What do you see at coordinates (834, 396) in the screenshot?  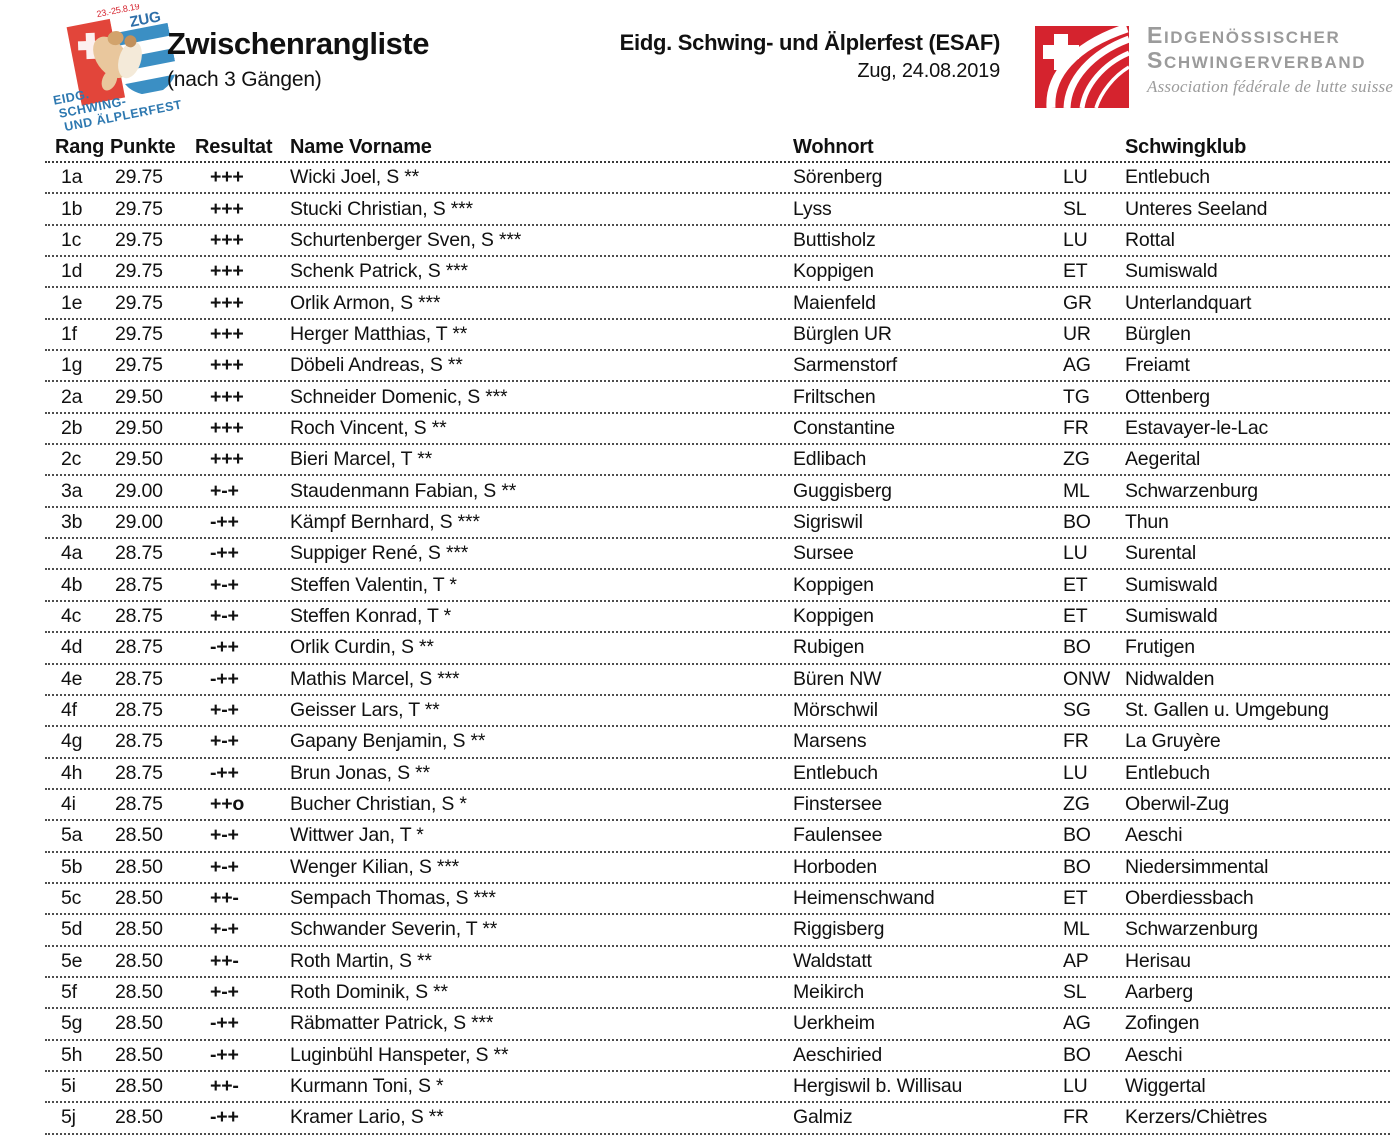 I see `cell-wohnort: Friltschen` at bounding box center [834, 396].